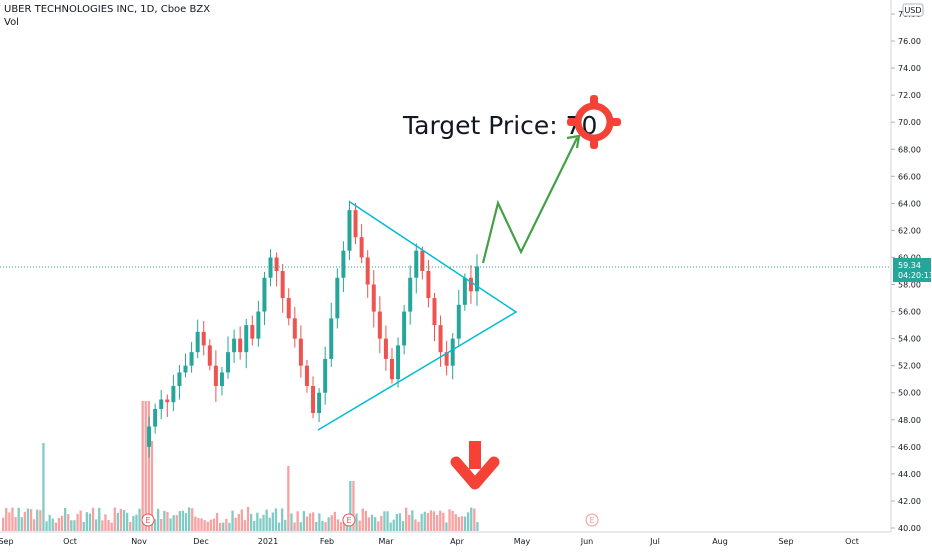  I want to click on price-tick-label: 64.00, so click(909, 203).